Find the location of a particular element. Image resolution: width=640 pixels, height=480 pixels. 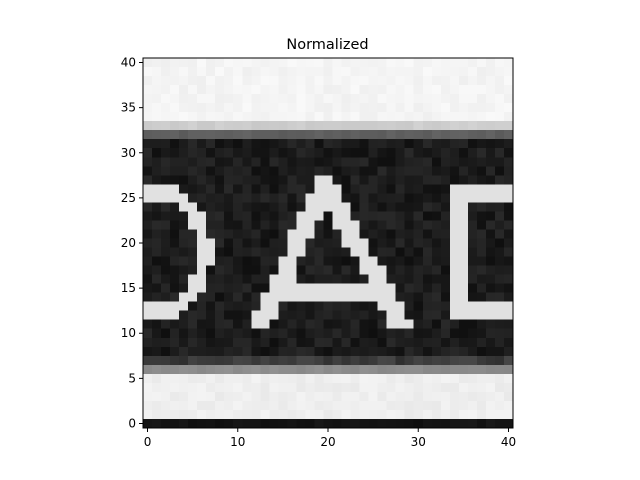

chart-title: Normalized is located at coordinates (327, 45).